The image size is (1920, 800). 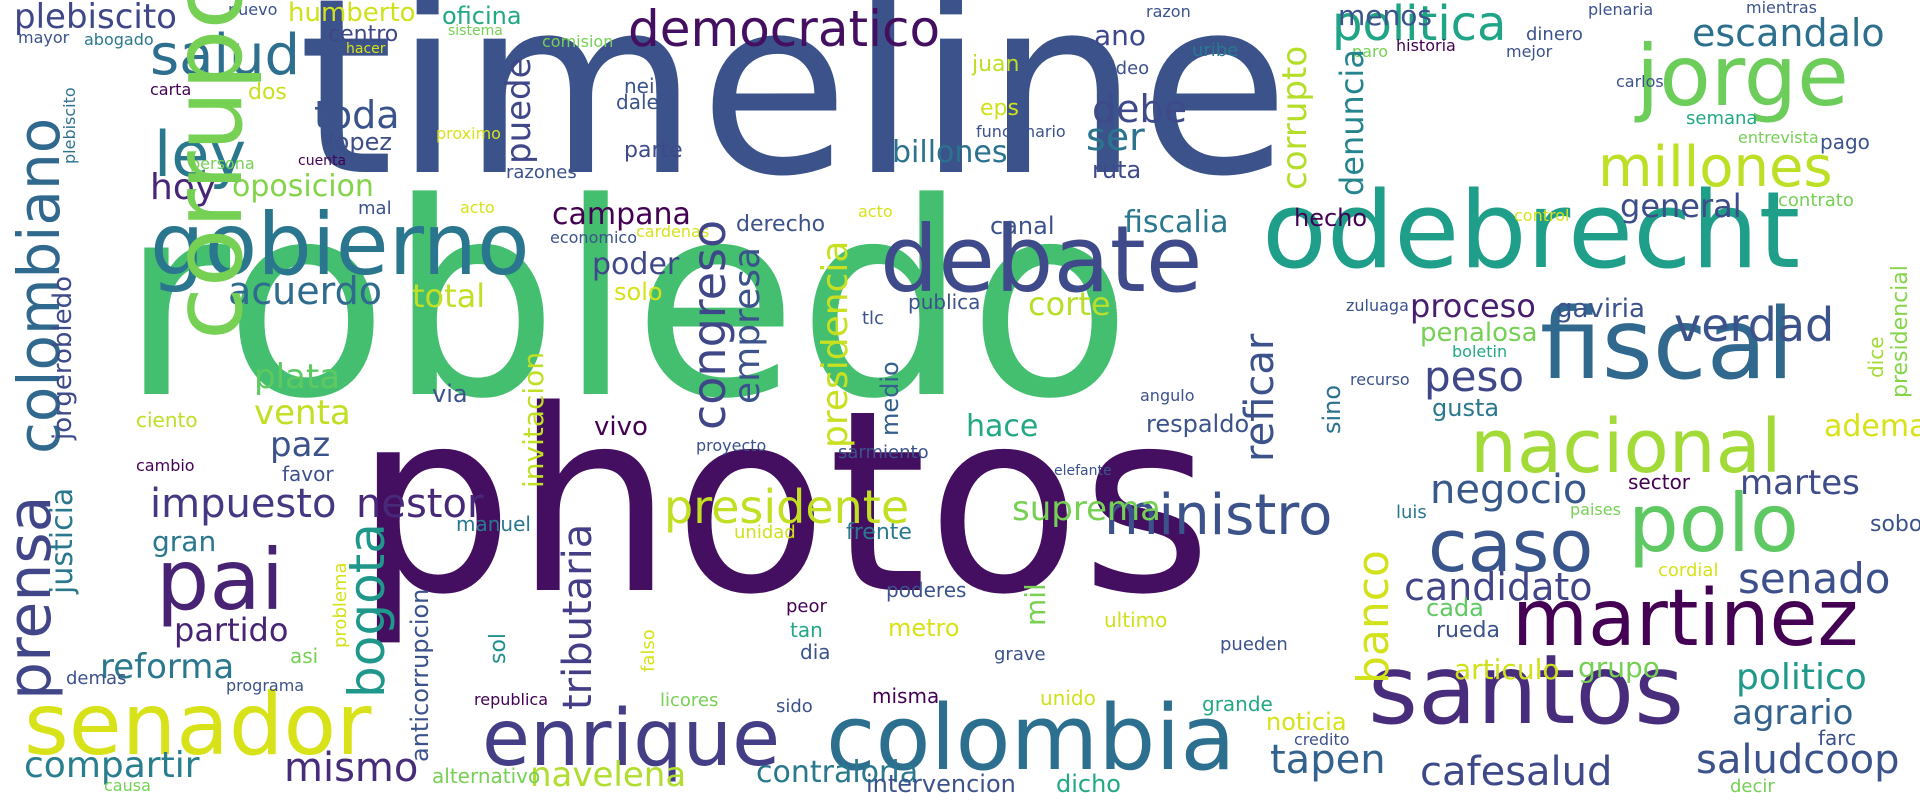 I want to click on word-dale: neira, so click(x=650, y=86).